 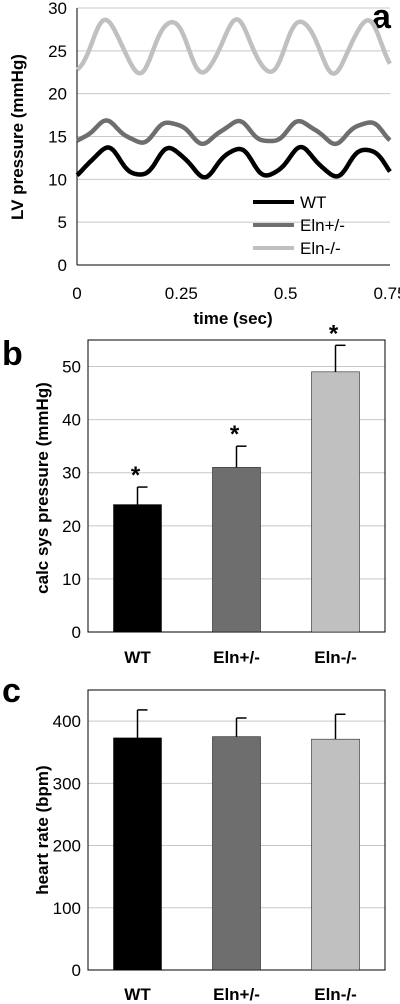 I want to click on panel-c-label: c, so click(x=11, y=691).